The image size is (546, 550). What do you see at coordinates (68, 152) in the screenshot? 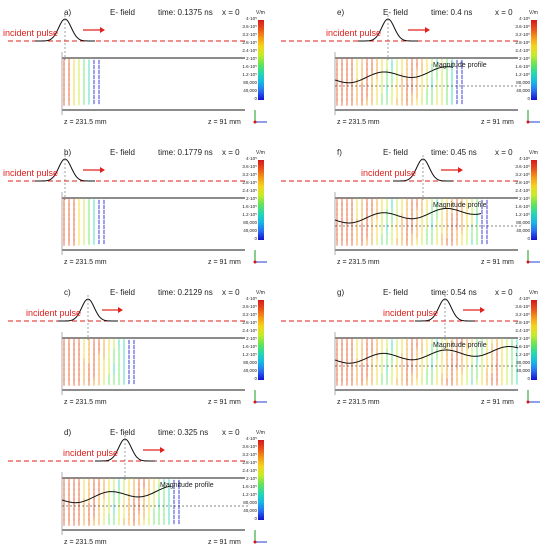
I see `panel-label: b)` at bounding box center [68, 152].